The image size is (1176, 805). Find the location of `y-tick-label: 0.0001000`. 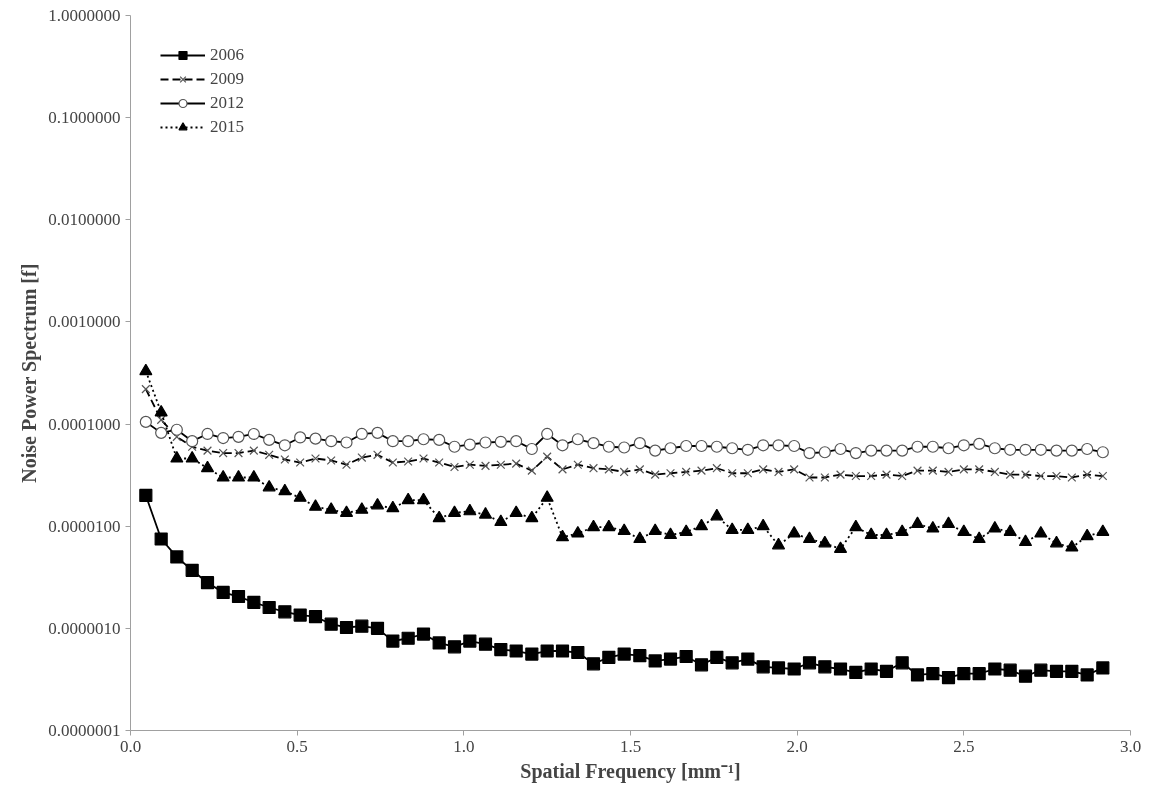

y-tick-label: 0.0001000 is located at coordinates (84, 424).